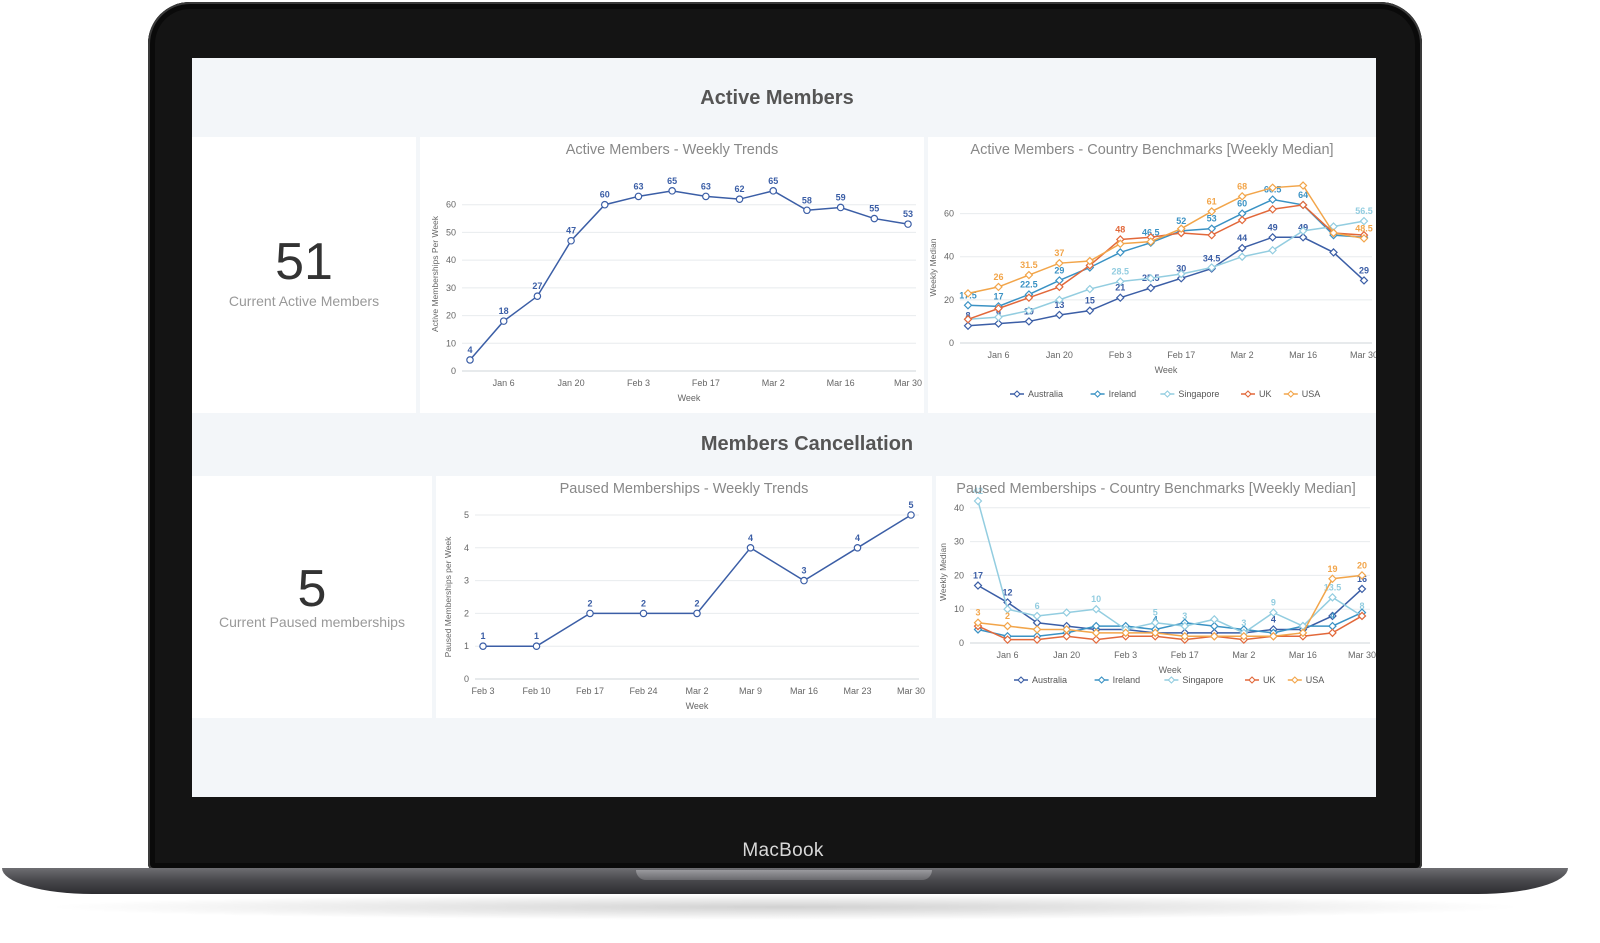  I want to click on laptop-shadow, so click(785, 907).